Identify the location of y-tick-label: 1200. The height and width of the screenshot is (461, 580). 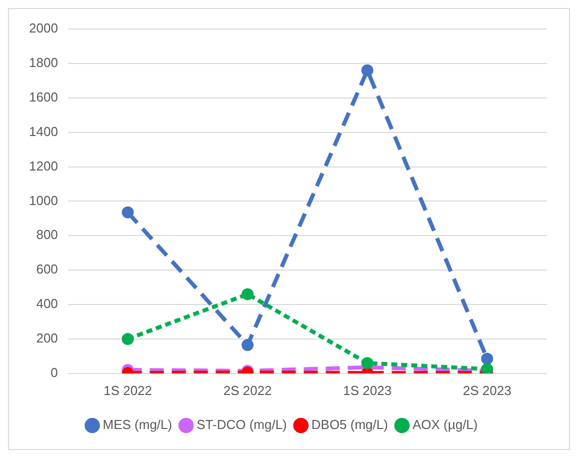
(43, 166).